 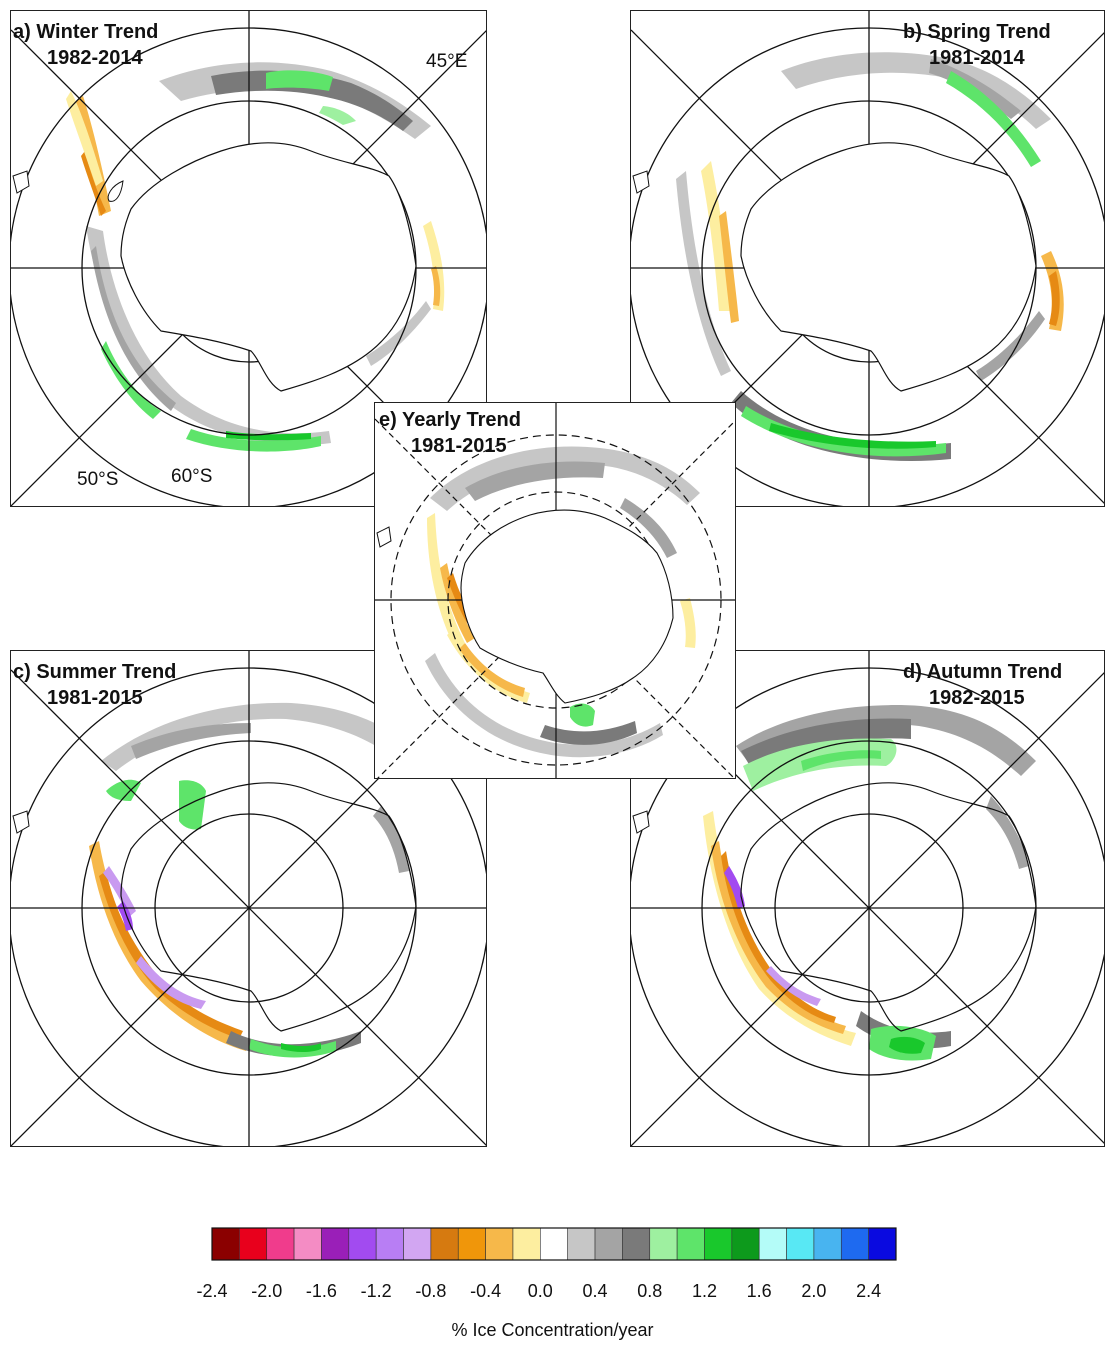 I want to click on colorbar-tick-label: 2.0, so click(x=814, y=1291).